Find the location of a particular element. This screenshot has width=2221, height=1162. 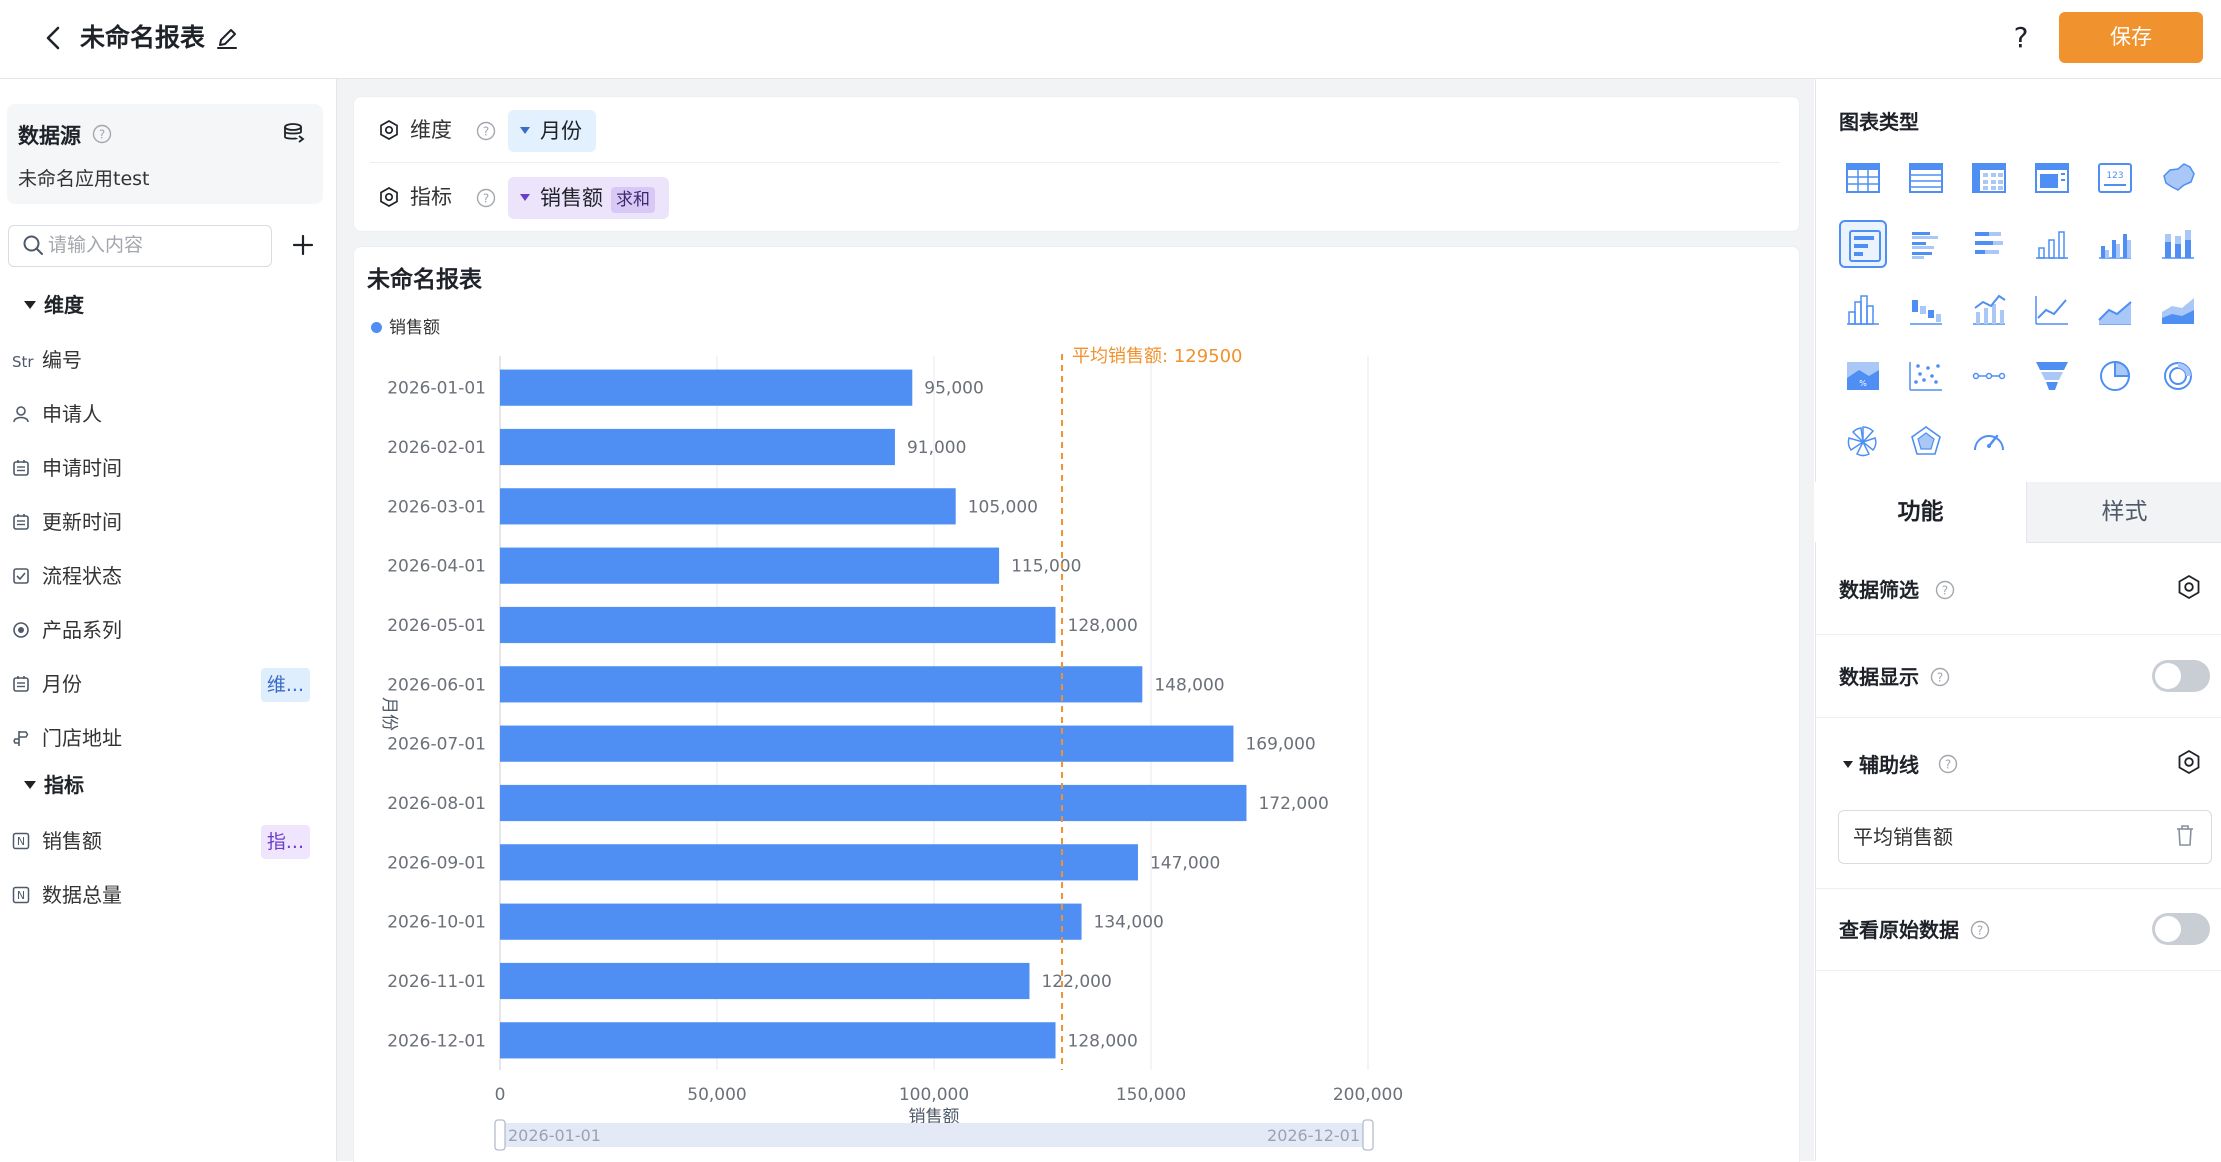

field-item: 流程状态 is located at coordinates (168, 576).